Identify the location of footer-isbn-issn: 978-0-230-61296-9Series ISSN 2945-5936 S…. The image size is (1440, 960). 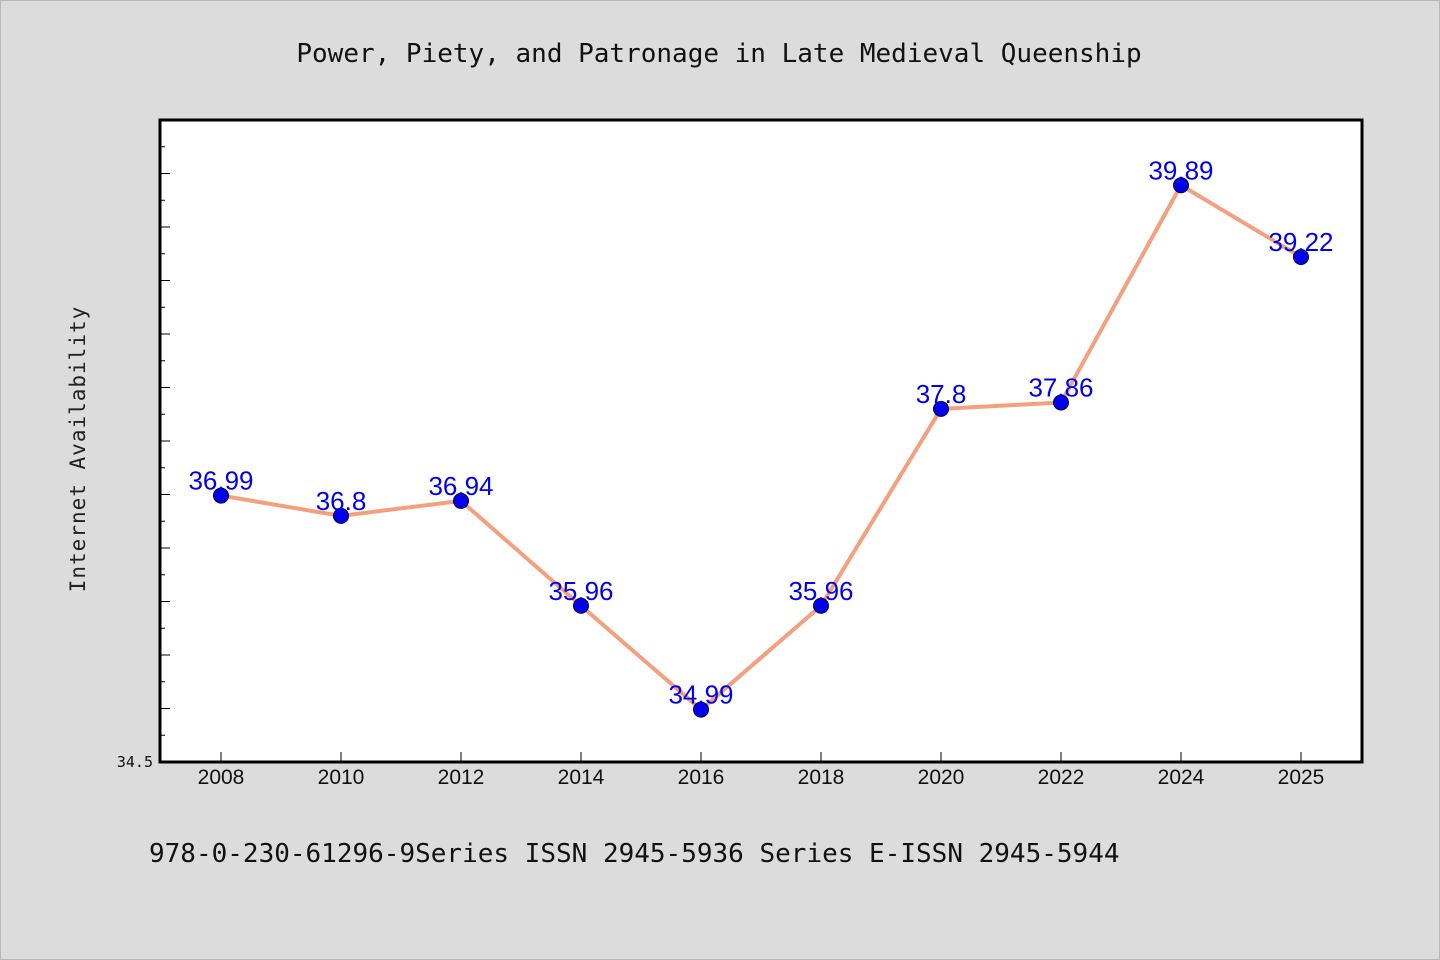
(634, 854).